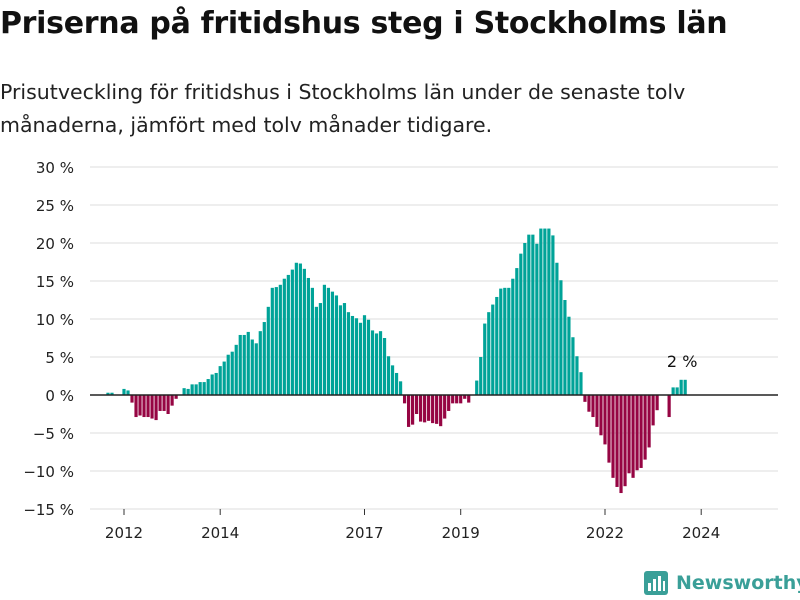 The width and height of the screenshot is (800, 600). Describe the element at coordinates (55, 244) in the screenshot. I see `y-tick-label: 20 %` at that location.